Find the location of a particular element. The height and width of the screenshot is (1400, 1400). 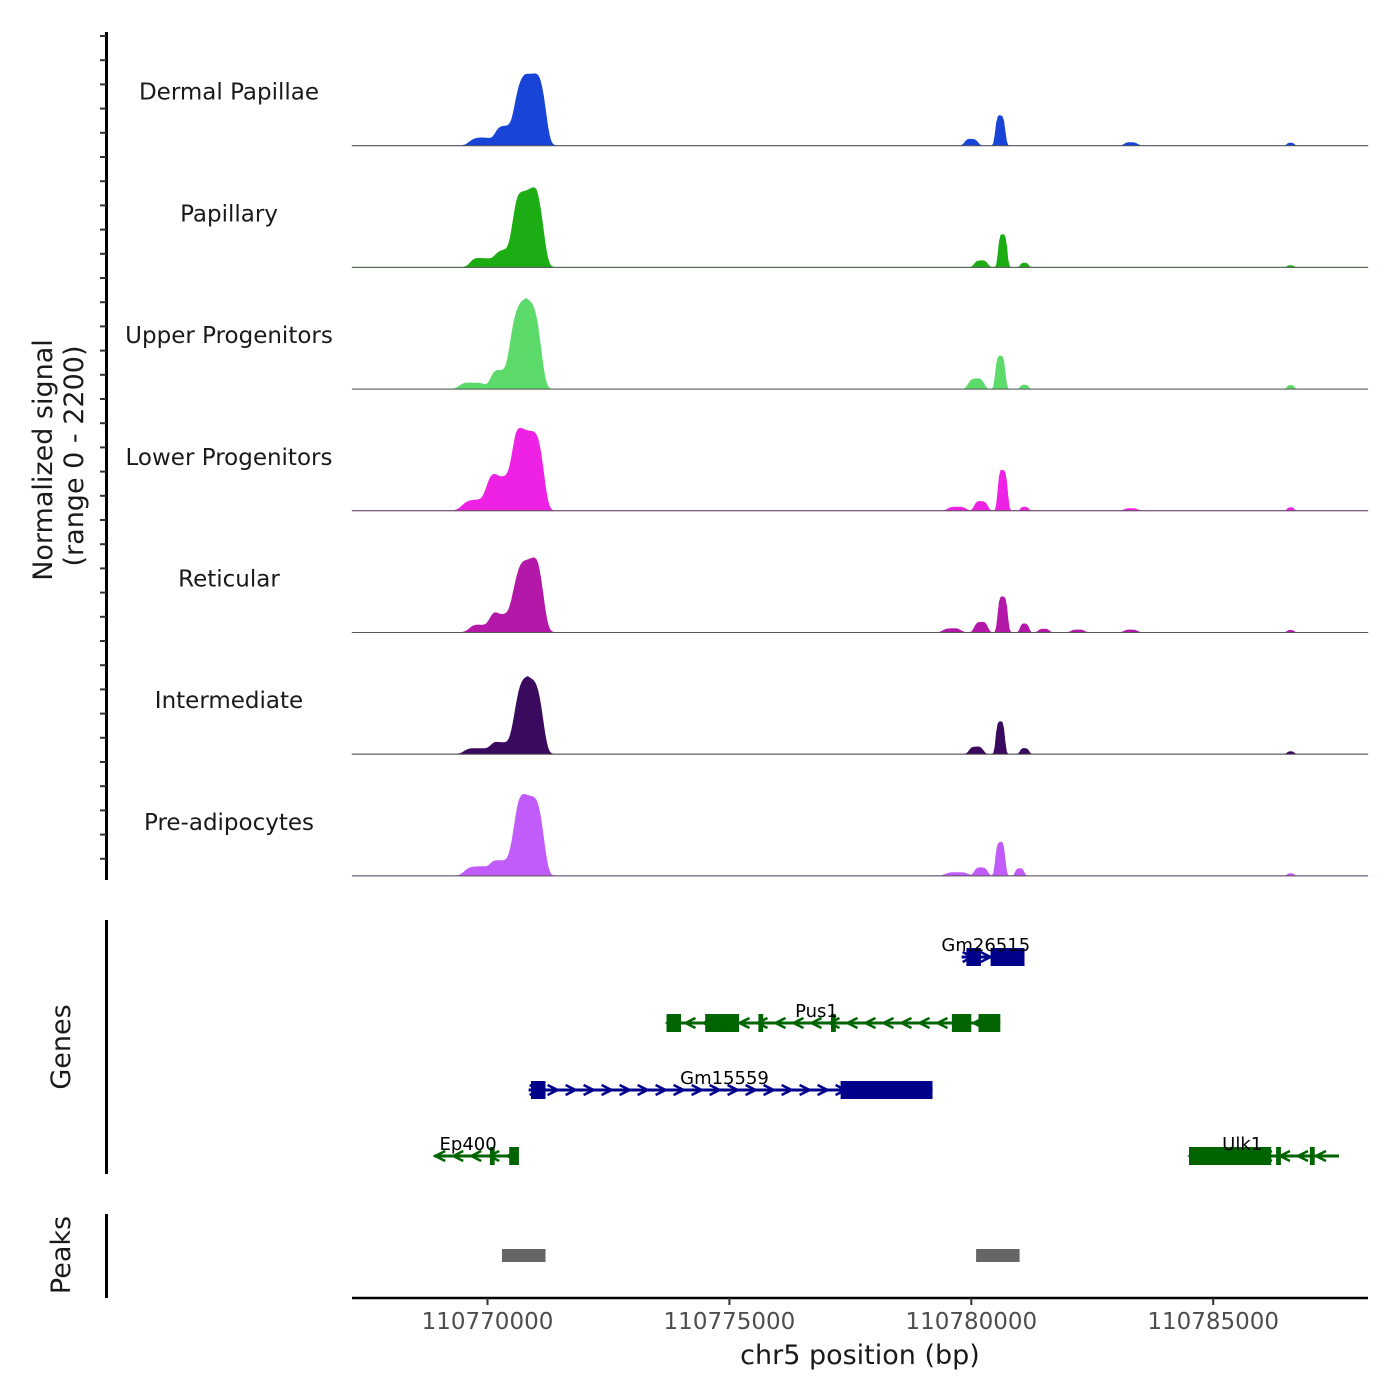

peaks-panel-label: Peaks is located at coordinates (61, 1255).